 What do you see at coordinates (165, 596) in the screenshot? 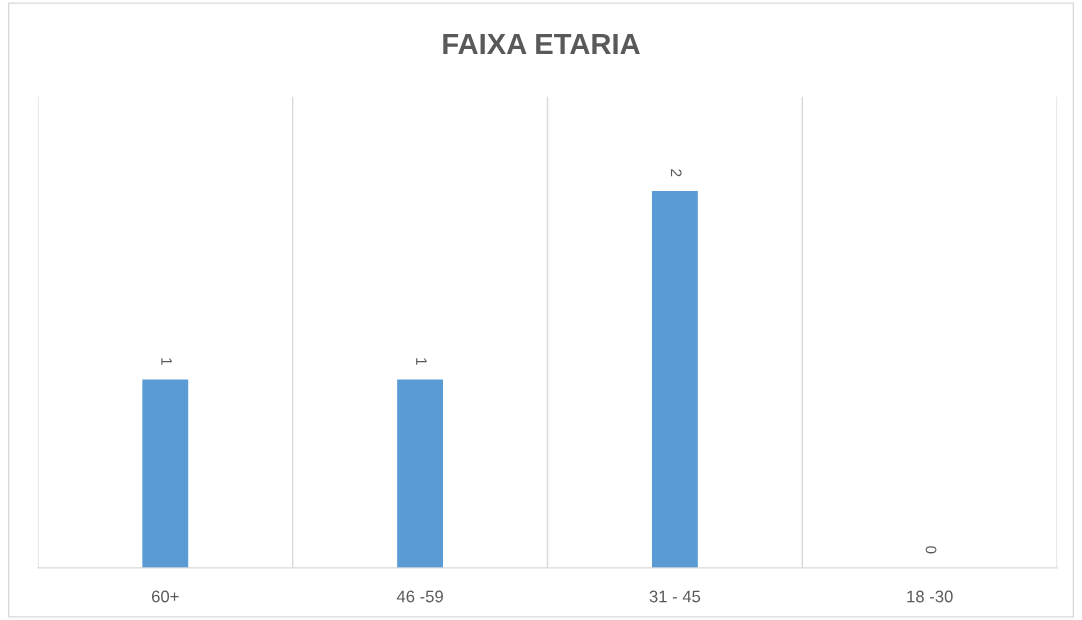
I see `x-tick-label: 60+` at bounding box center [165, 596].